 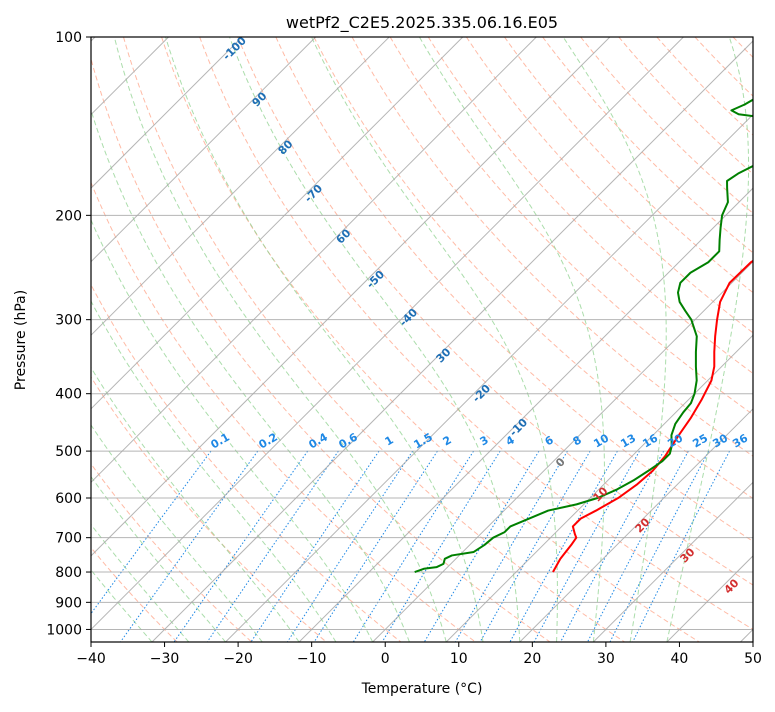 What do you see at coordinates (68, 603) in the screenshot?
I see `y-tick-label: 900` at bounding box center [68, 603].